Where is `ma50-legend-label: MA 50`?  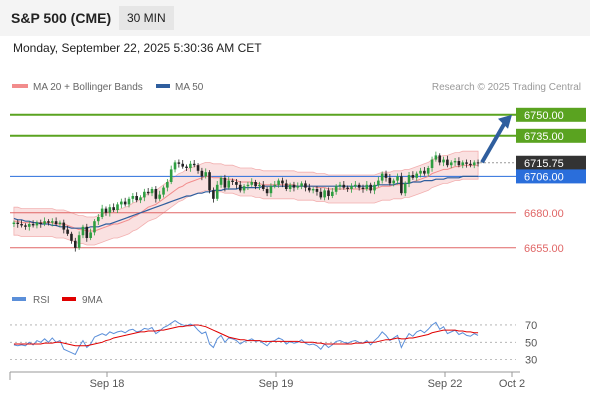 ma50-legend-label: MA 50 is located at coordinates (189, 87).